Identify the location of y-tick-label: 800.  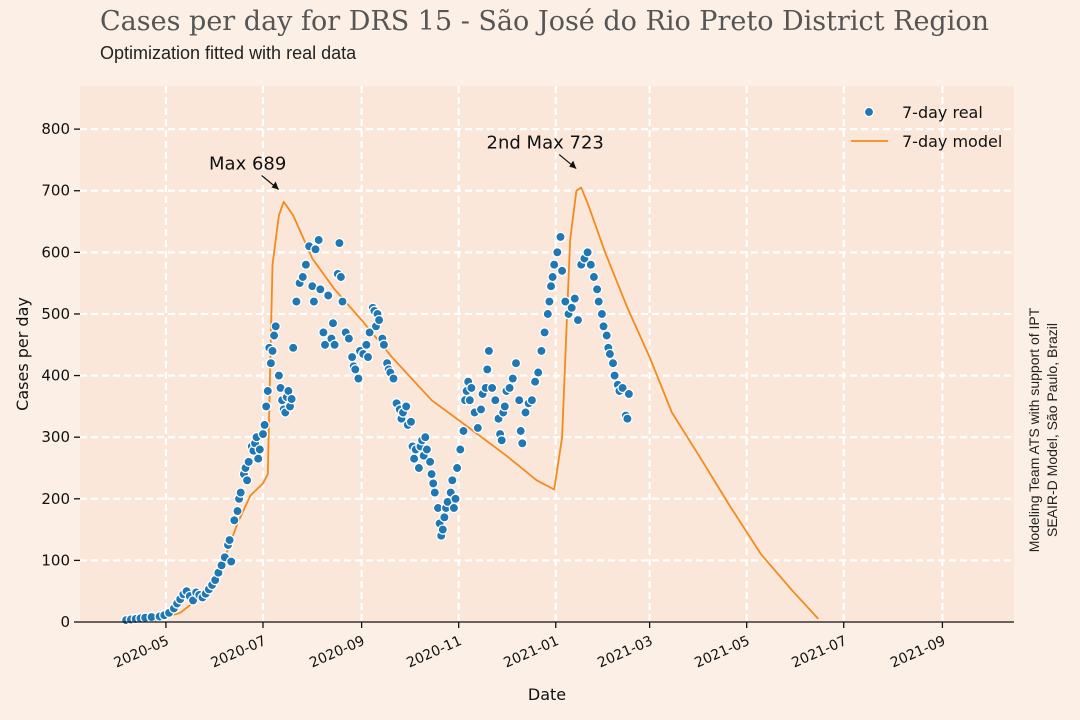
(55, 129).